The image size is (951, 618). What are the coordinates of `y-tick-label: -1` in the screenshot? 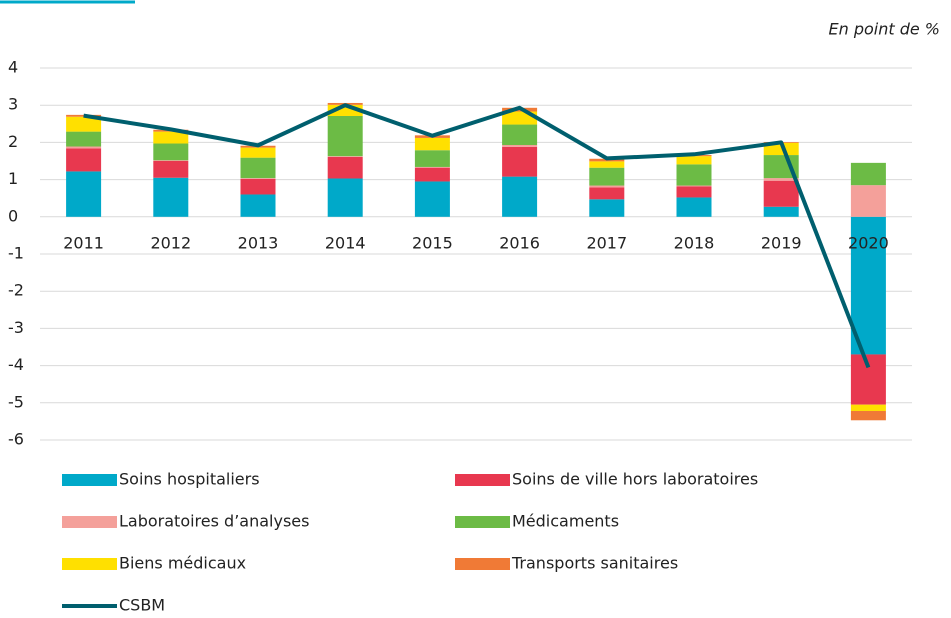 It's located at (16, 253).